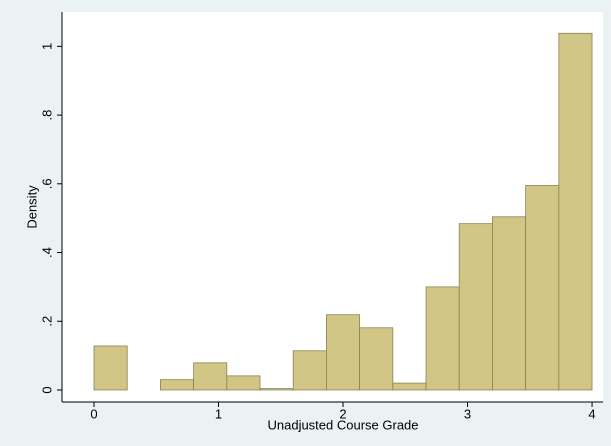  I want to click on y-axis-label: Density, so click(31, 207).